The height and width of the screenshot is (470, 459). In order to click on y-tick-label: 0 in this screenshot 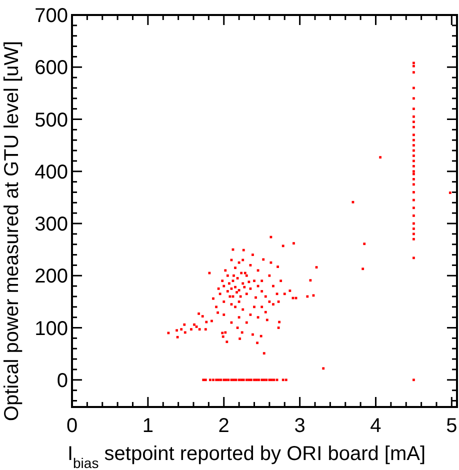, I will do `click(62, 381)`.